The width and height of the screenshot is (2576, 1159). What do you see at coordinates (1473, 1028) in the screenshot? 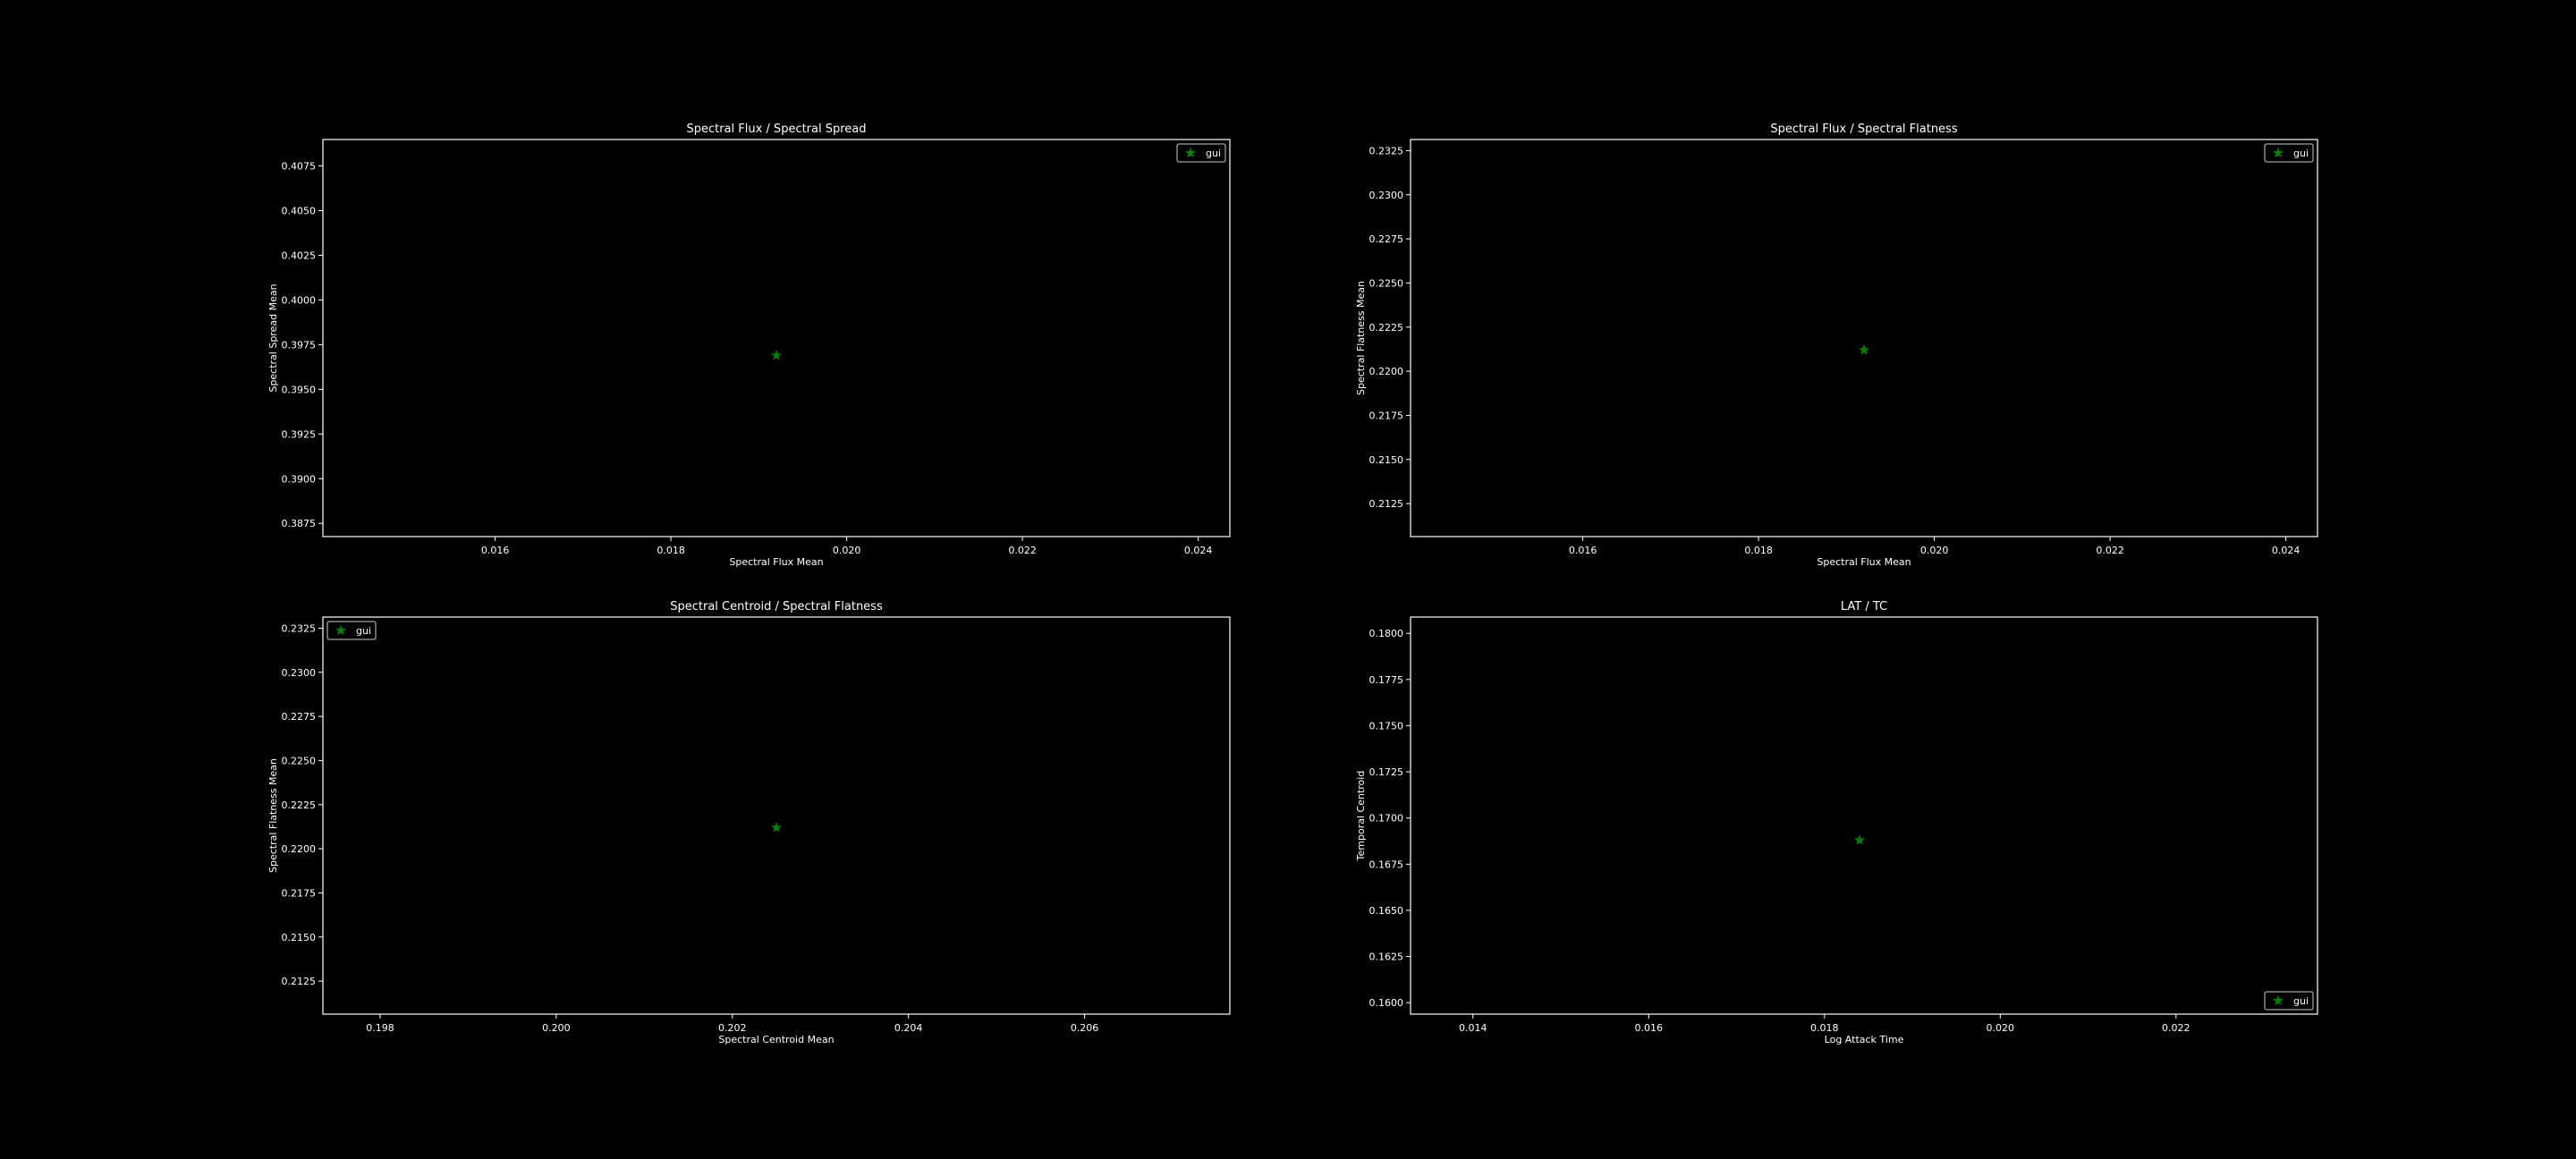
I see `x-tick-label: 0.014` at bounding box center [1473, 1028].